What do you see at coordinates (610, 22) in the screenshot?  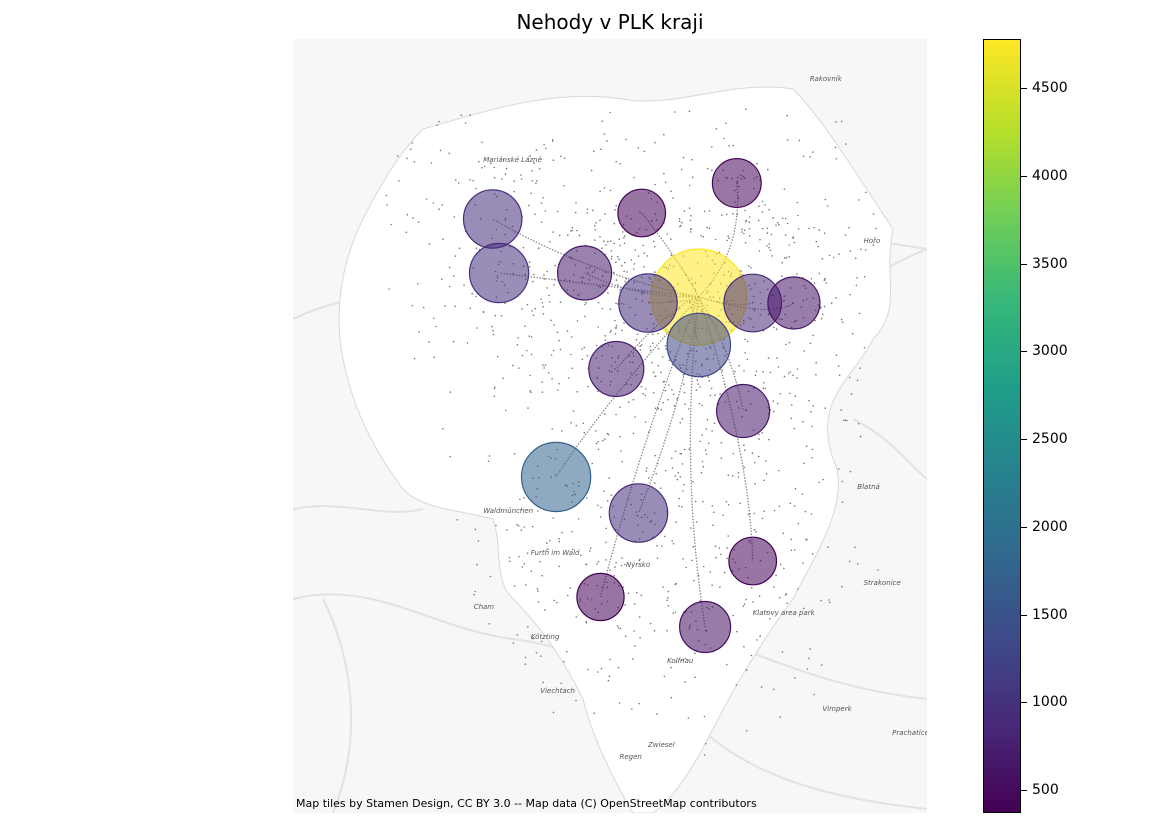 I see `map-title: Nehody v PLK kraji` at bounding box center [610, 22].